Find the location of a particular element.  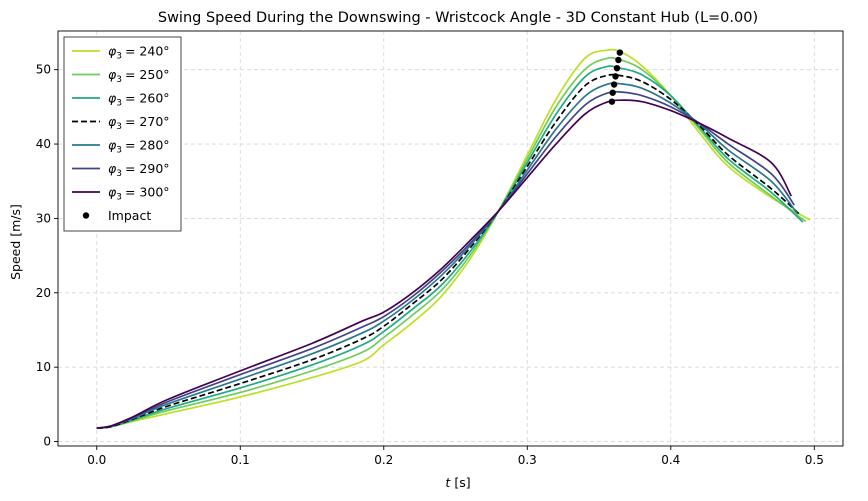

x-tick-label: 0.1 is located at coordinates (240, 460).